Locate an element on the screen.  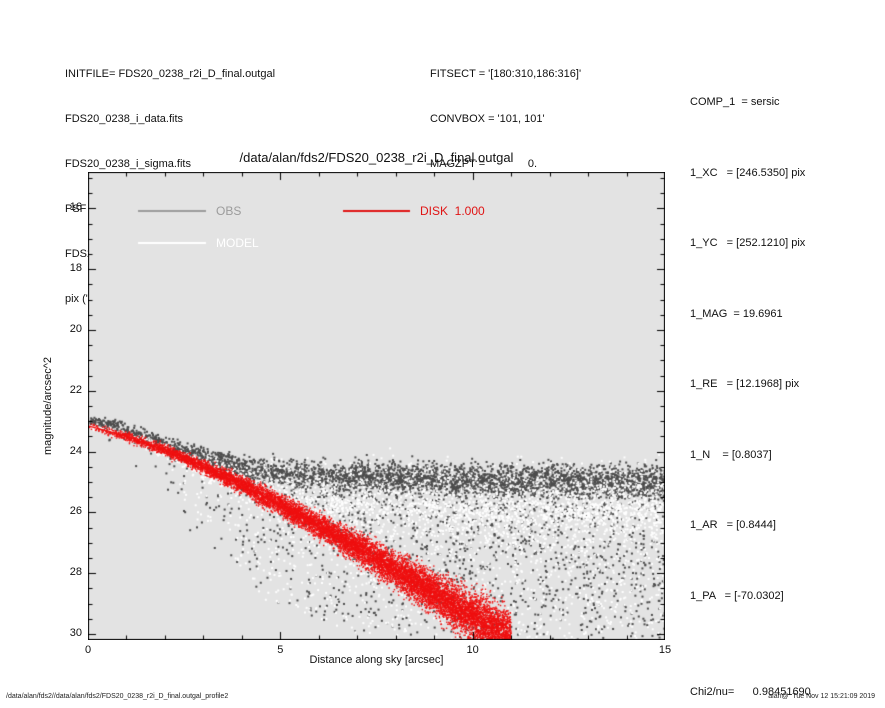
param-mag: 1_MAG = 19.6961 is located at coordinates (736, 313).